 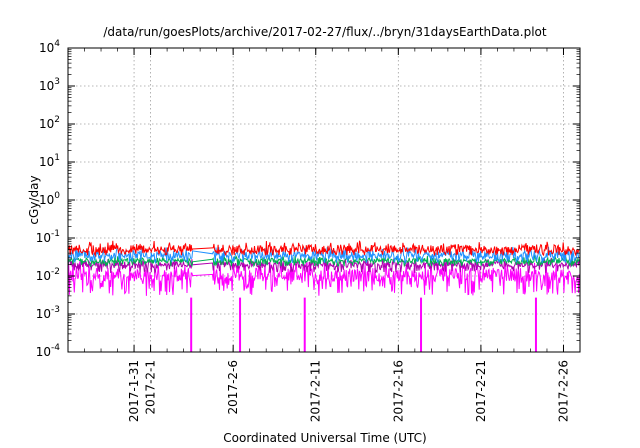 I want to click on y-tick-label: 10⁻⁴, so click(x=48, y=351).